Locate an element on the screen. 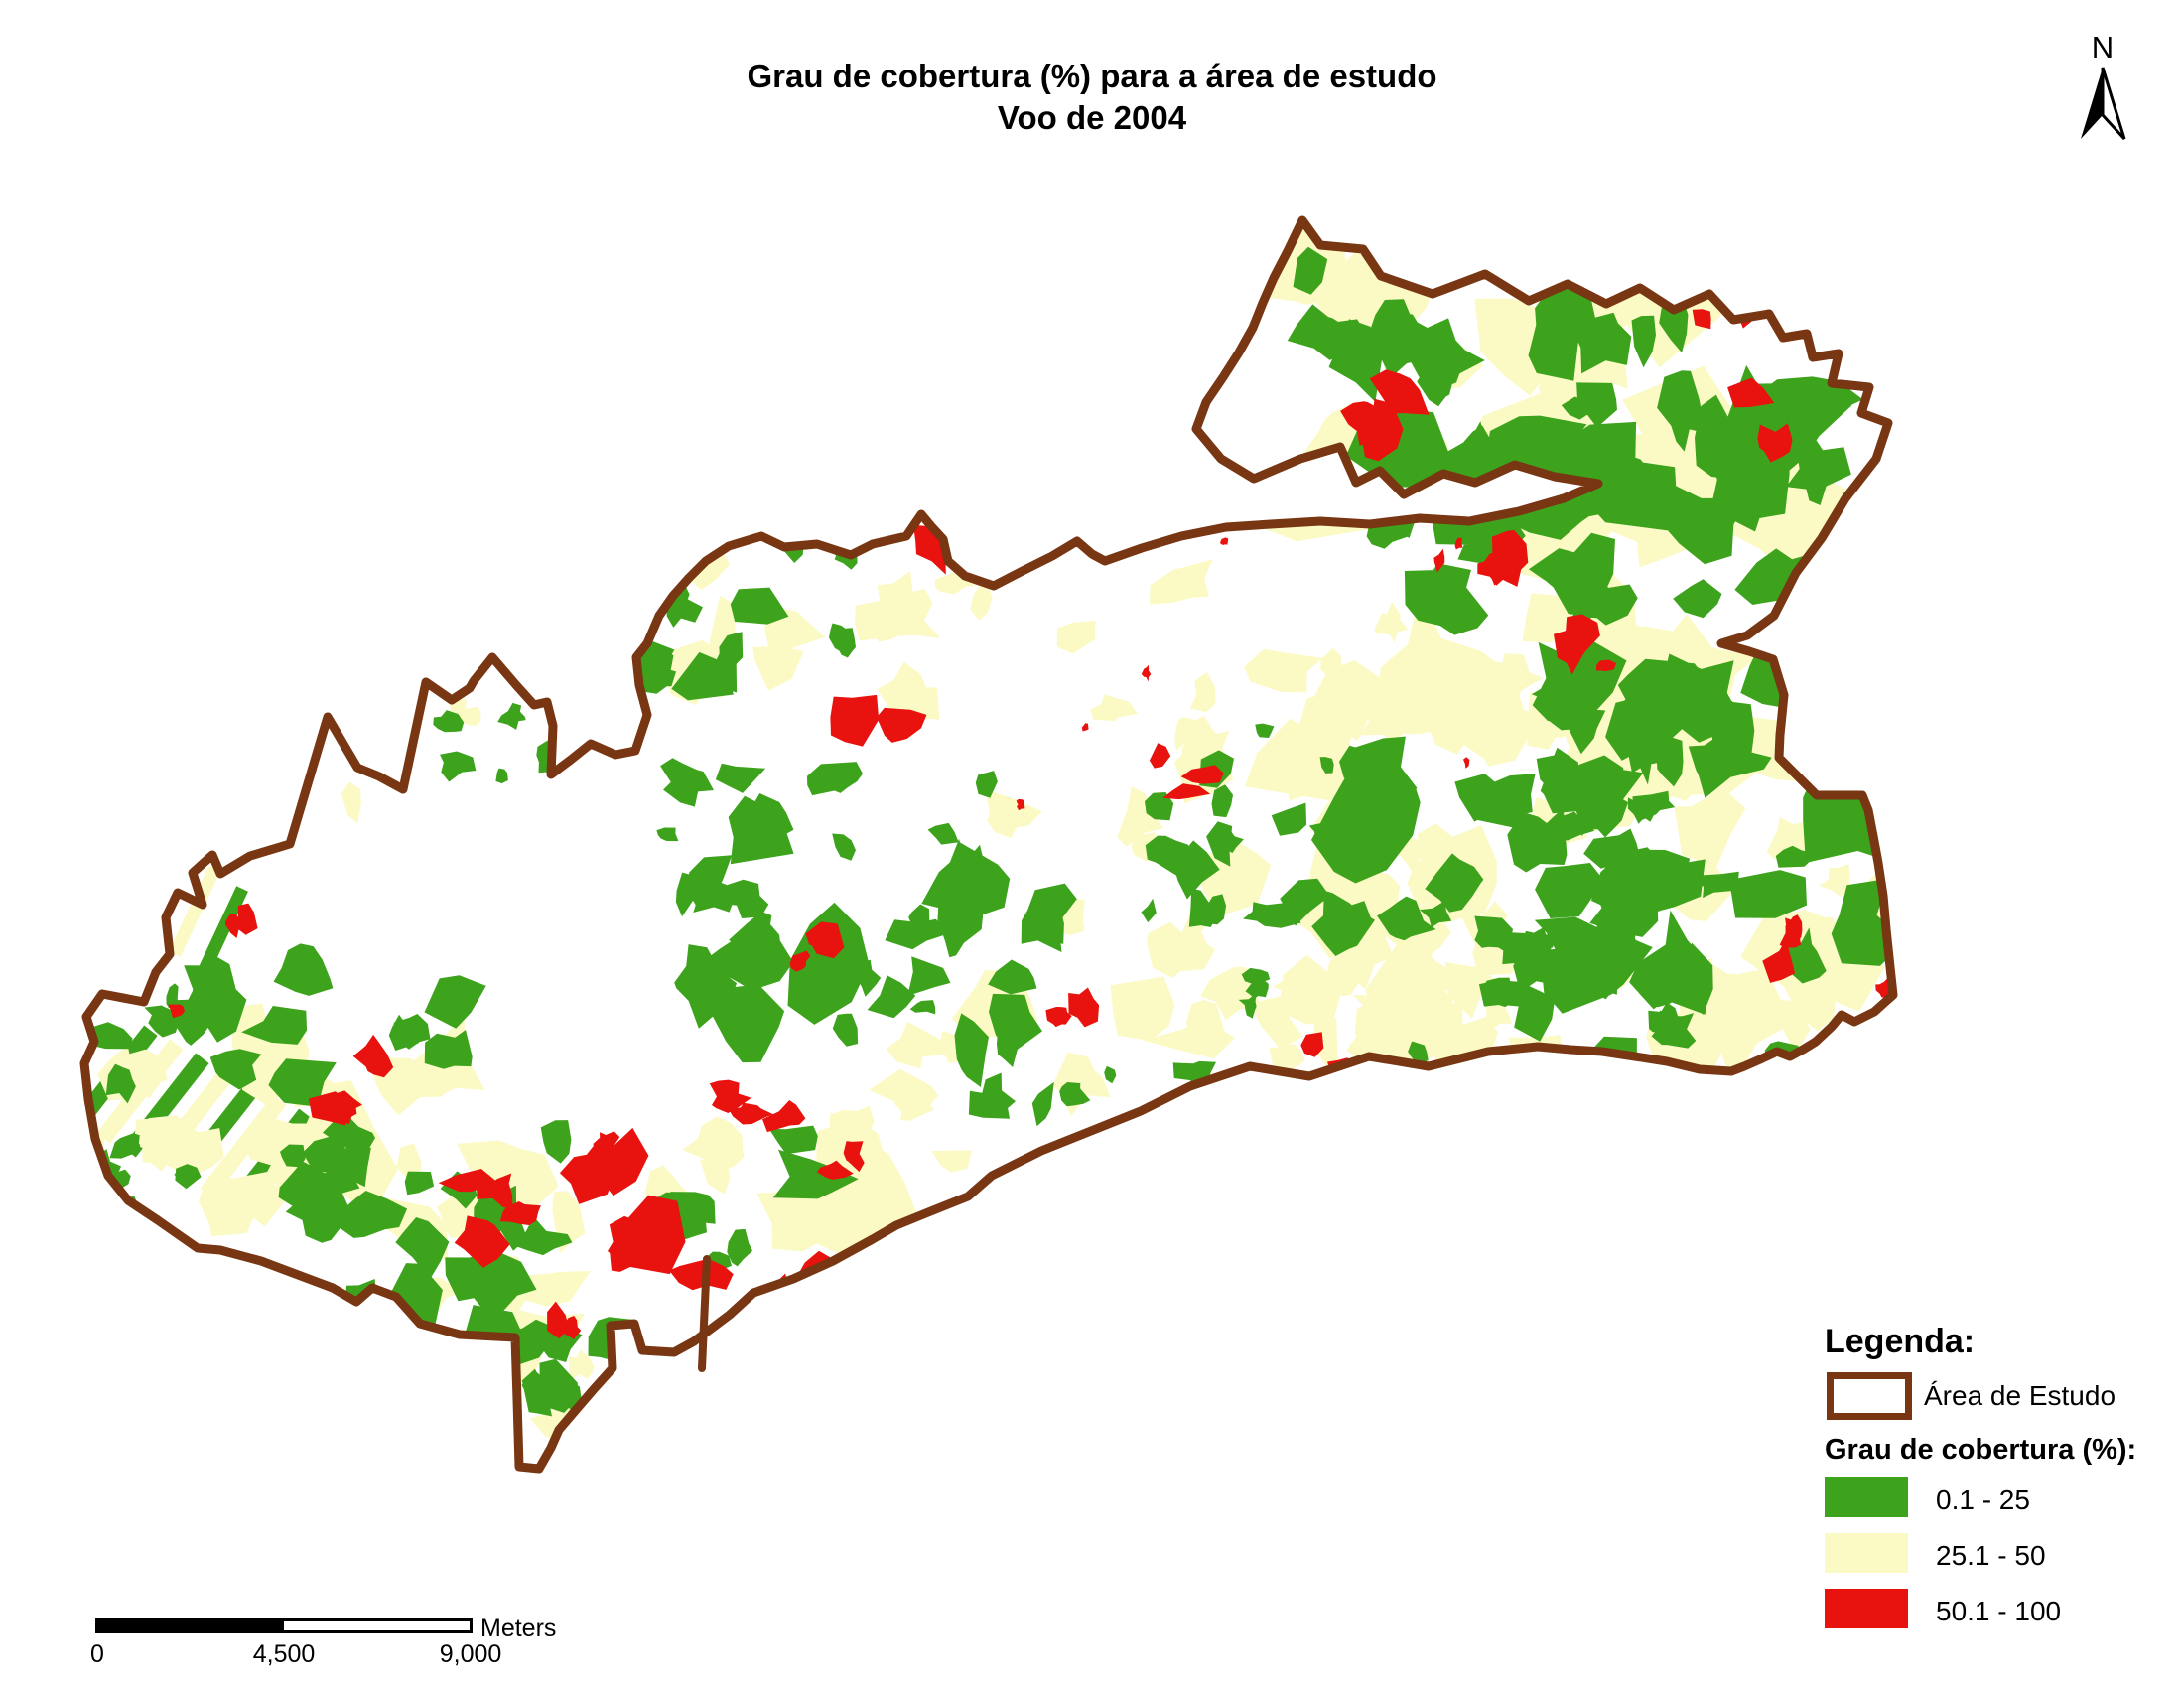 The image size is (2184, 1688). scale-tick-0: 0 is located at coordinates (97, 1654).